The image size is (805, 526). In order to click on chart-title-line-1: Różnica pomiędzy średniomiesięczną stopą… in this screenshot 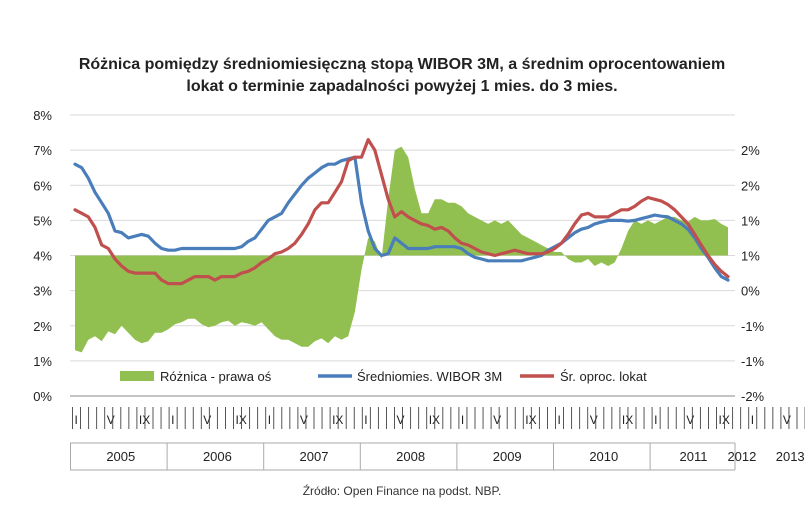, I will do `click(402, 64)`.